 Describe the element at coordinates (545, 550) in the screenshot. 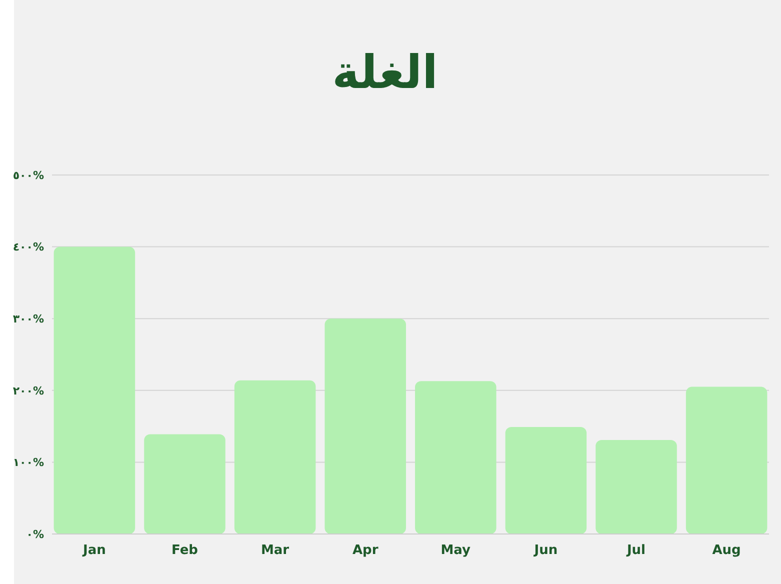

I see `x-tick-label: Jun` at that location.